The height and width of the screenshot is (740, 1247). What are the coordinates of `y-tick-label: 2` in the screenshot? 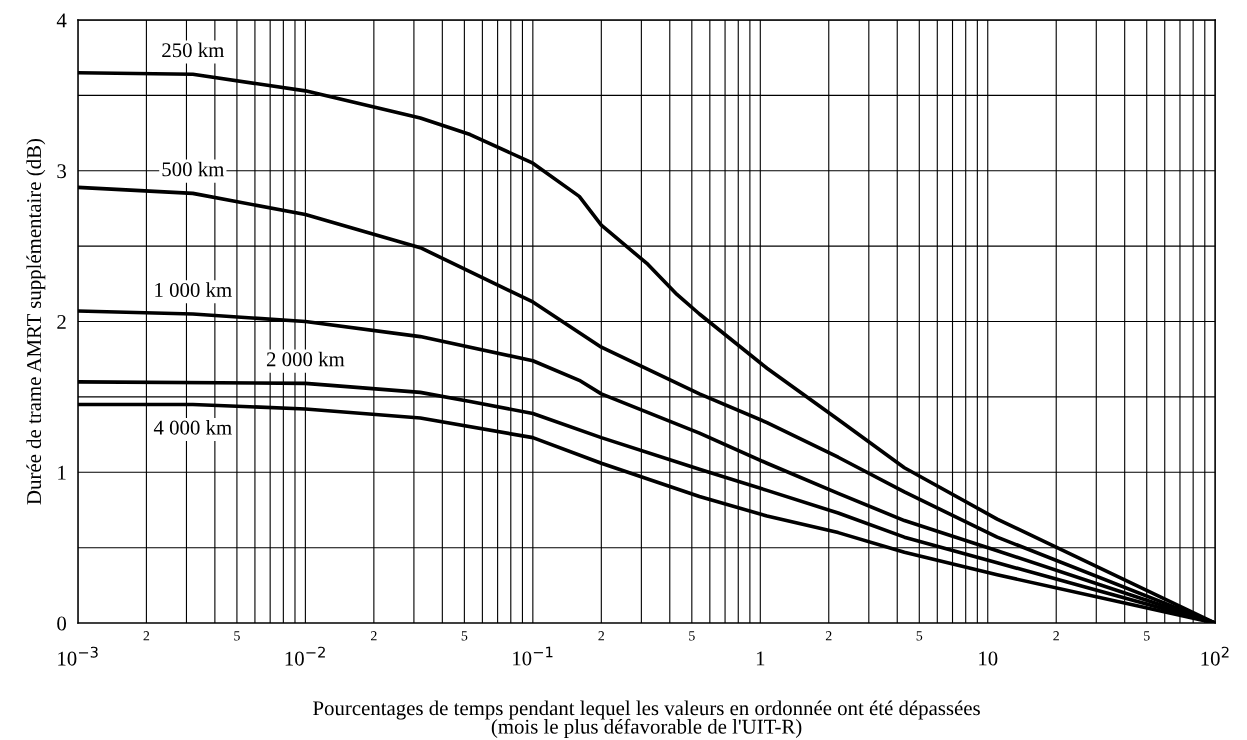 It's located at (61, 321).